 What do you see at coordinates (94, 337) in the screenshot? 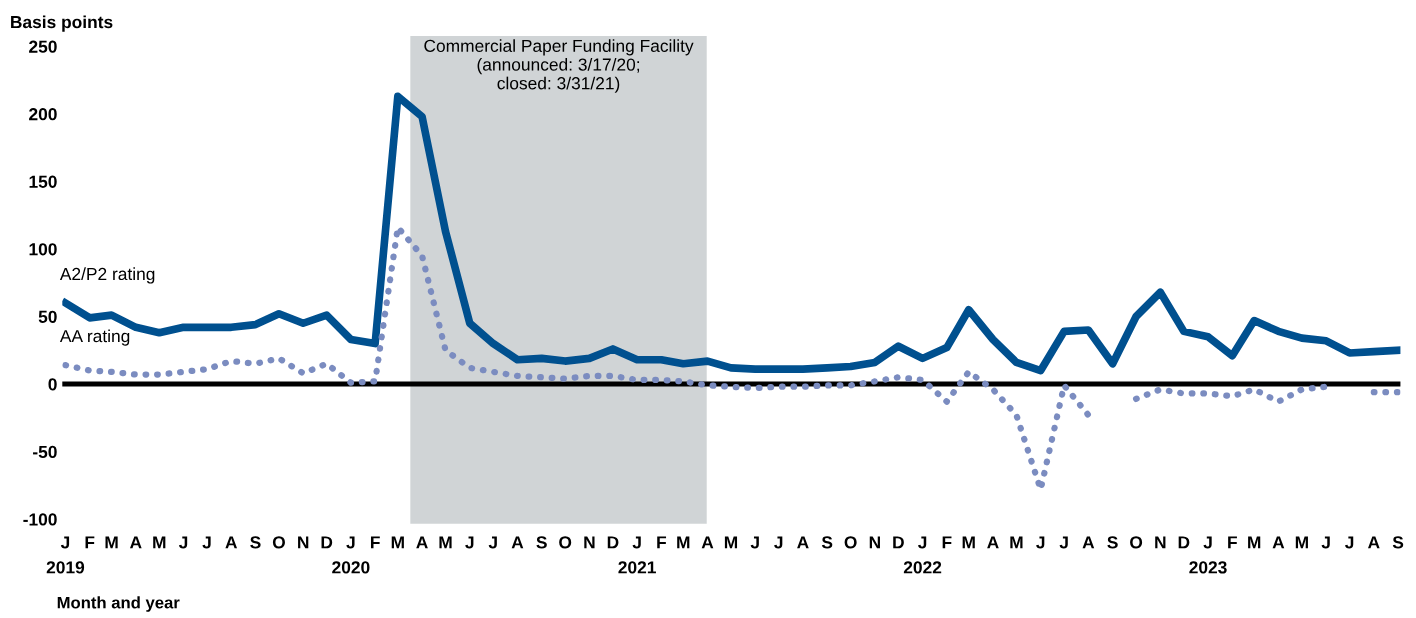
I see `series-label: AA rating` at bounding box center [94, 337].